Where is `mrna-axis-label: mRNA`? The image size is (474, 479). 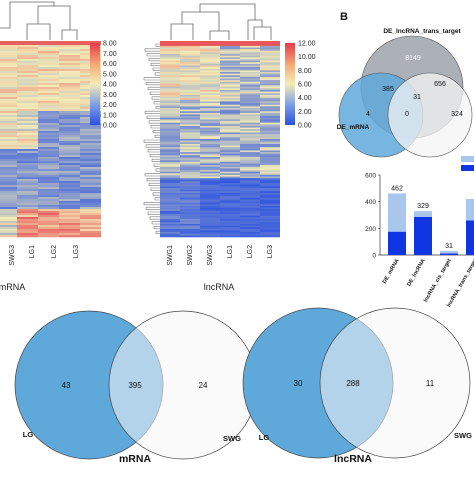 mrna-axis-label: mRNA is located at coordinates (12, 287).